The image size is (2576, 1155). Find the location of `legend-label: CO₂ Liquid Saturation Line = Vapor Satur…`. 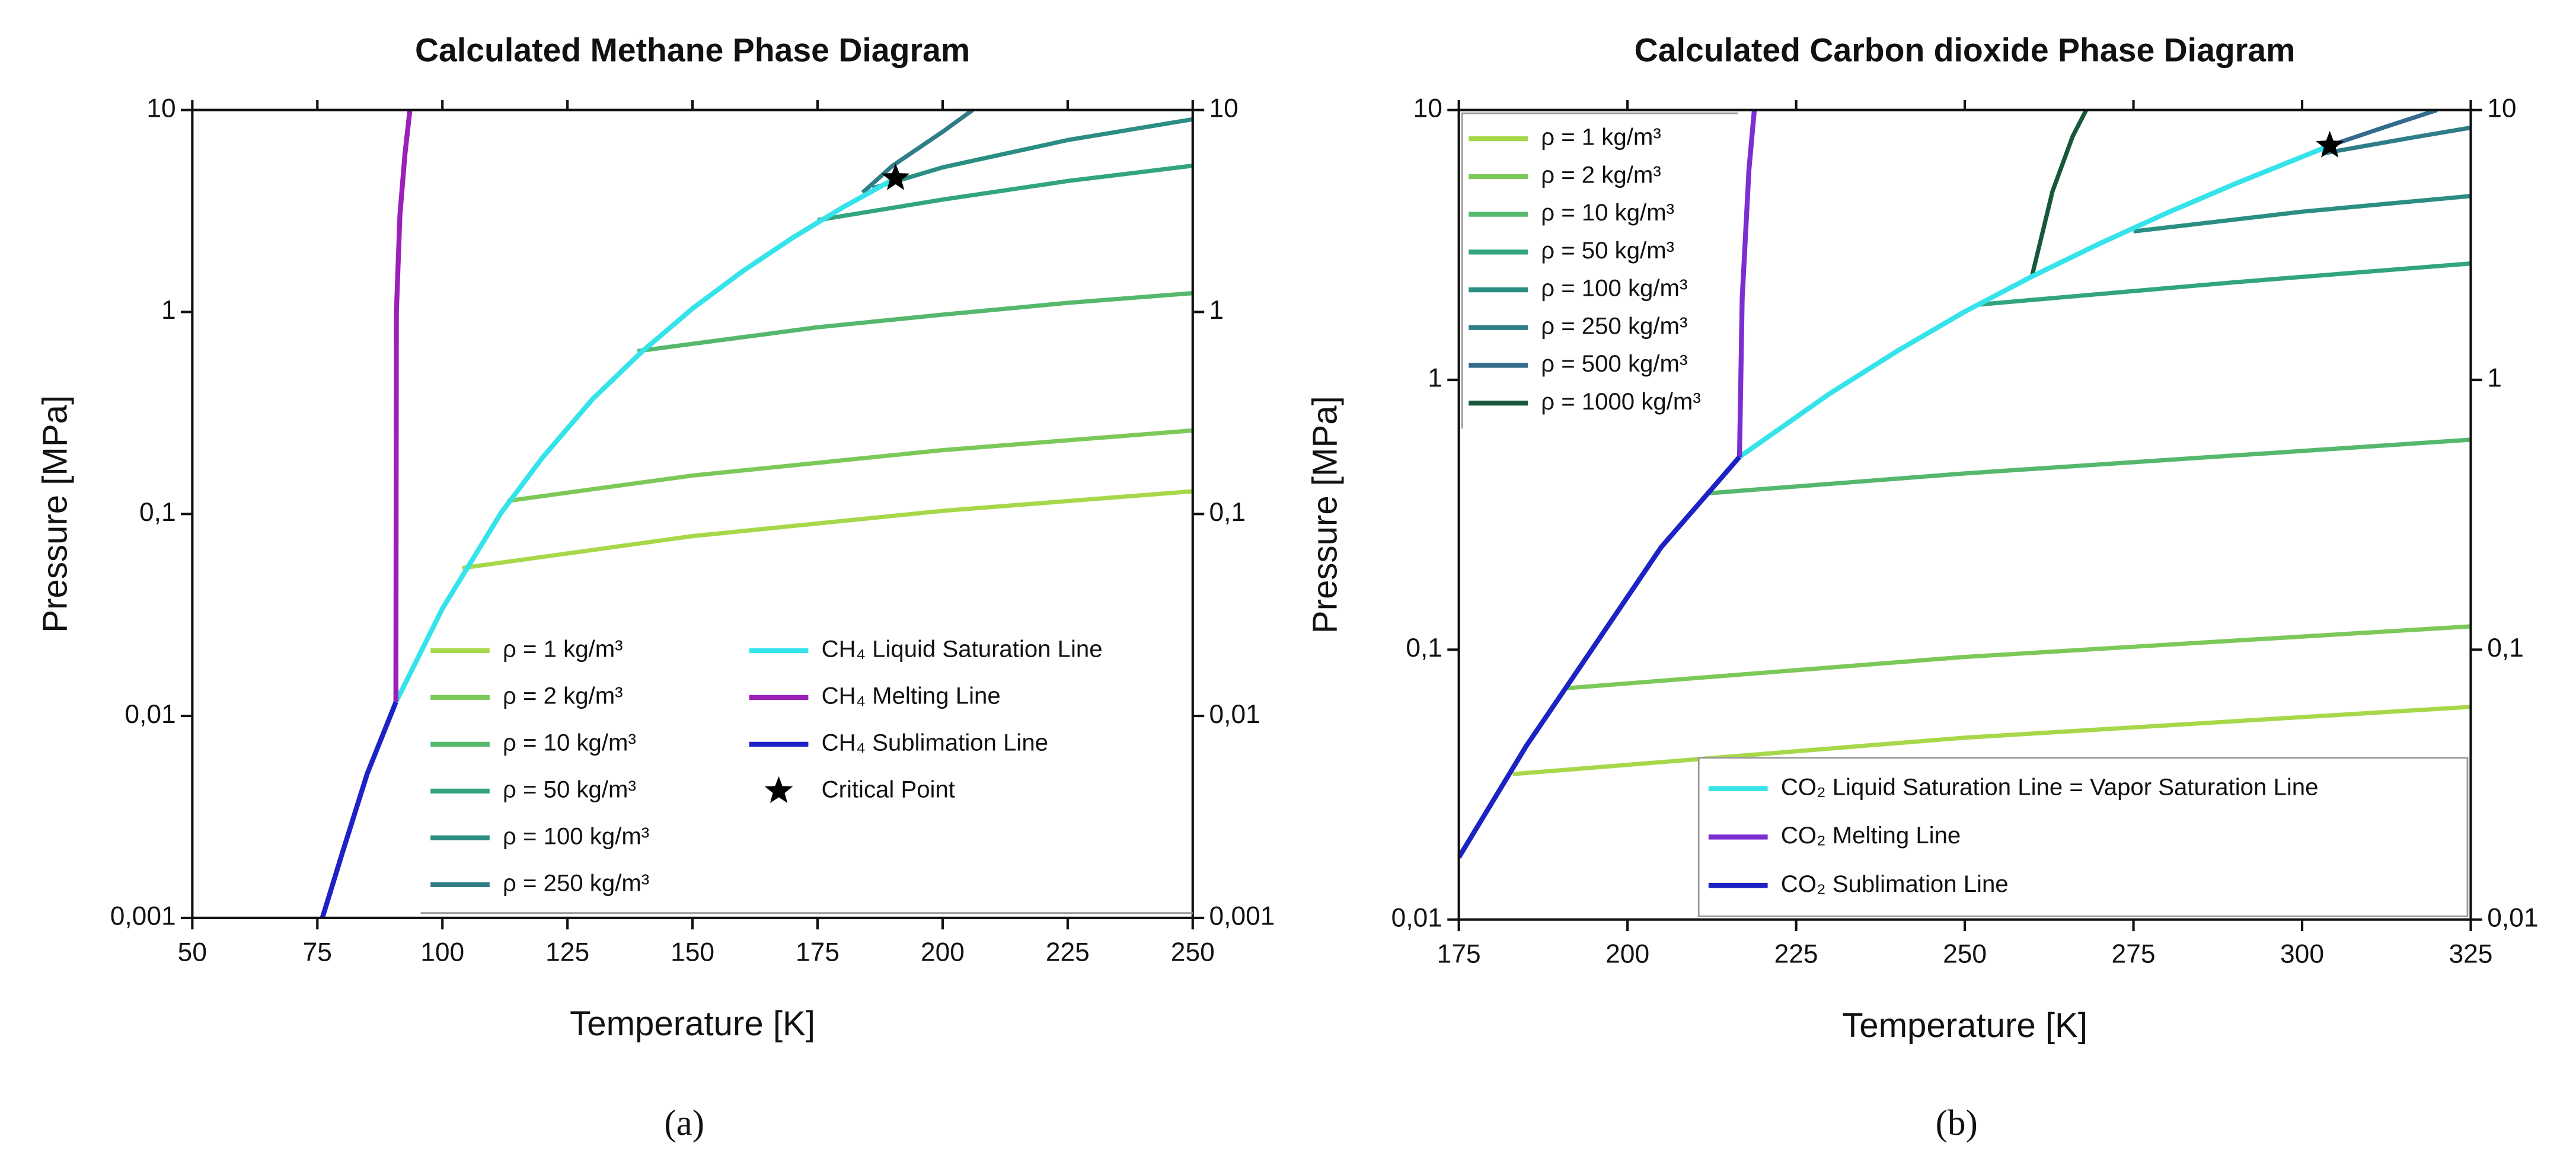

legend-label: CO₂ Liquid Saturation Line = Vapor Satur… is located at coordinates (2050, 787).